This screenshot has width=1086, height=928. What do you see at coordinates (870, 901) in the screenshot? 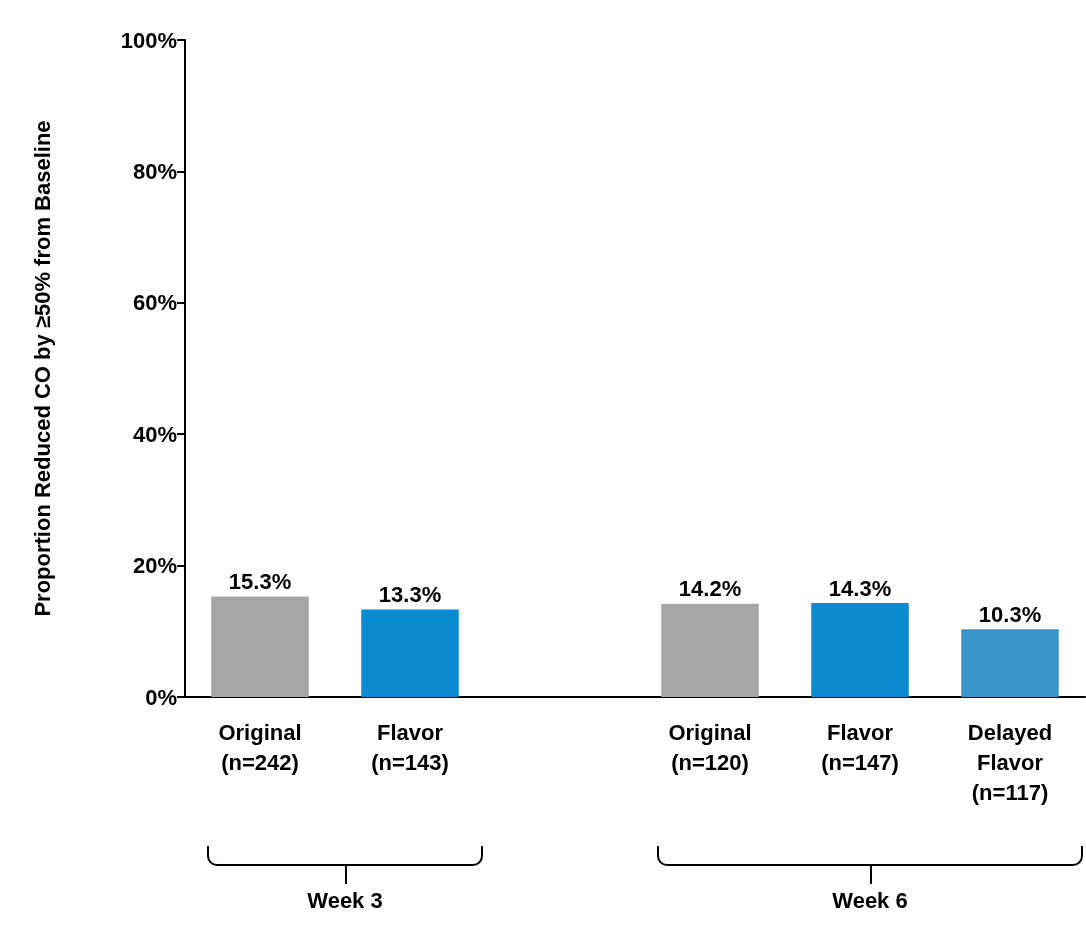
I see `text: Week 6` at bounding box center [870, 901].